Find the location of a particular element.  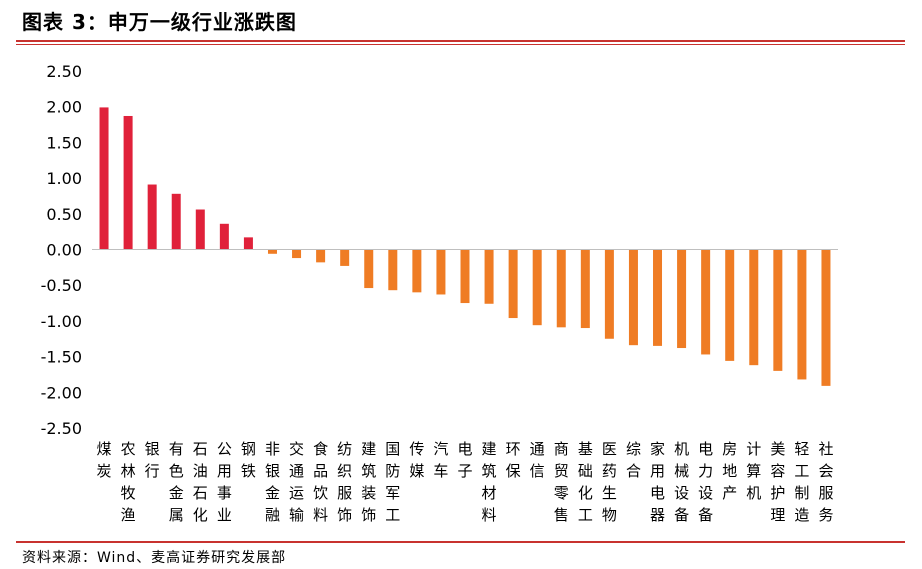

y-tick-label: -2.00 is located at coordinates (61, 392).